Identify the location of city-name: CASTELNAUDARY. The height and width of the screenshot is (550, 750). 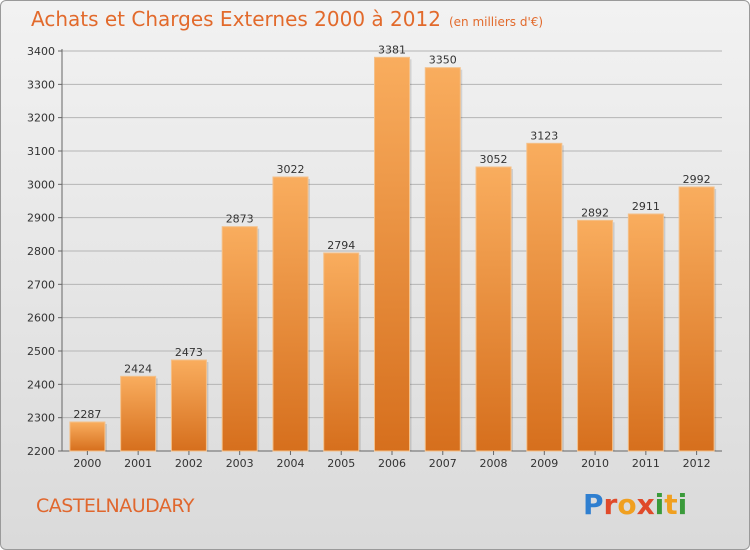
(115, 506).